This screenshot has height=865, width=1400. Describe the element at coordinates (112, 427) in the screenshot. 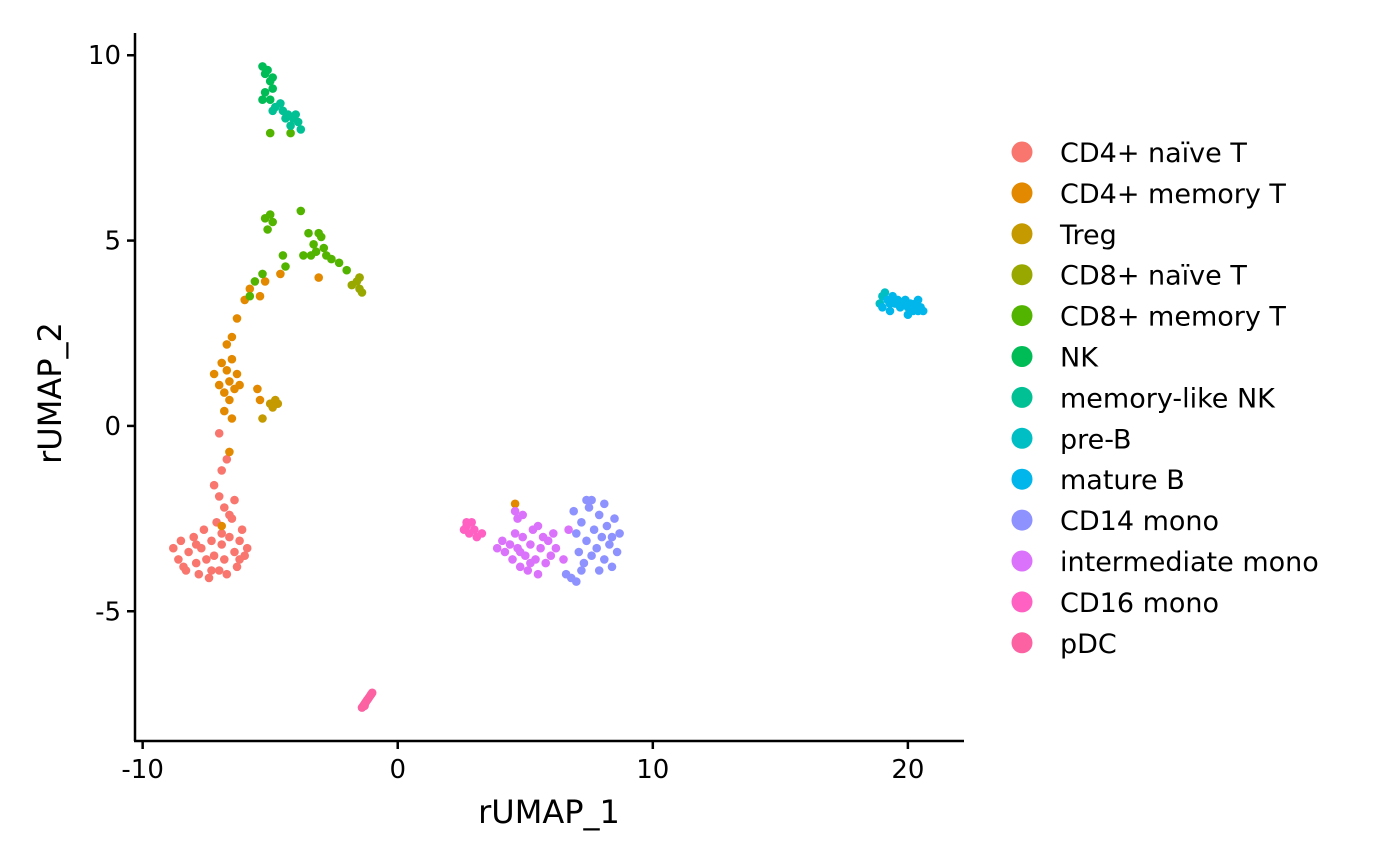

I see `y-tick-label: 0` at that location.